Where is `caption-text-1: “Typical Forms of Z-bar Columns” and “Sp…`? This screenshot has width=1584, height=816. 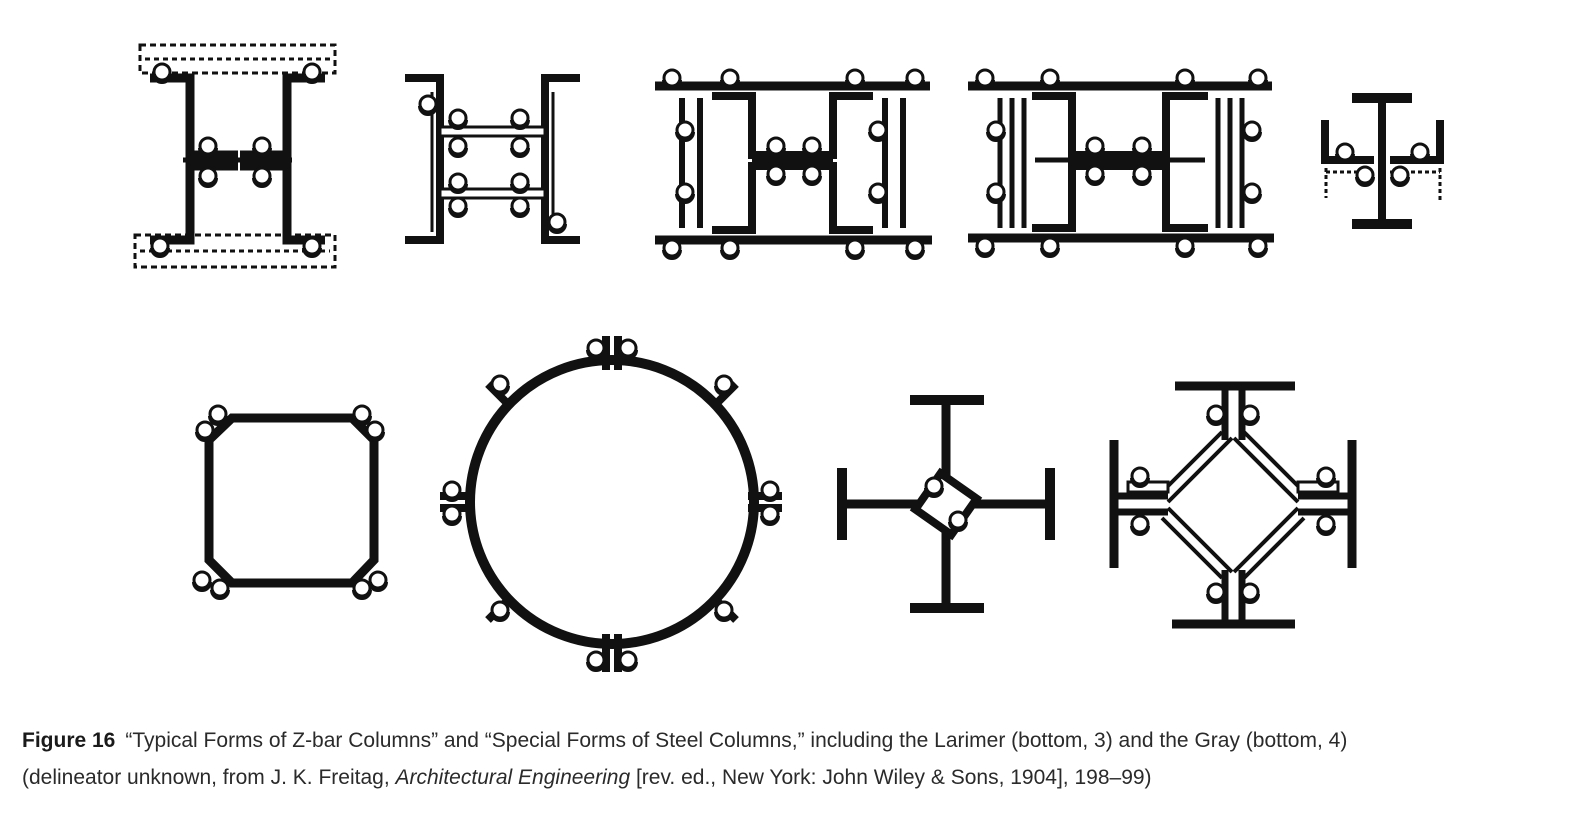 caption-text-1: “Typical Forms of Z-bar Columns” and “Sp… is located at coordinates (736, 740).